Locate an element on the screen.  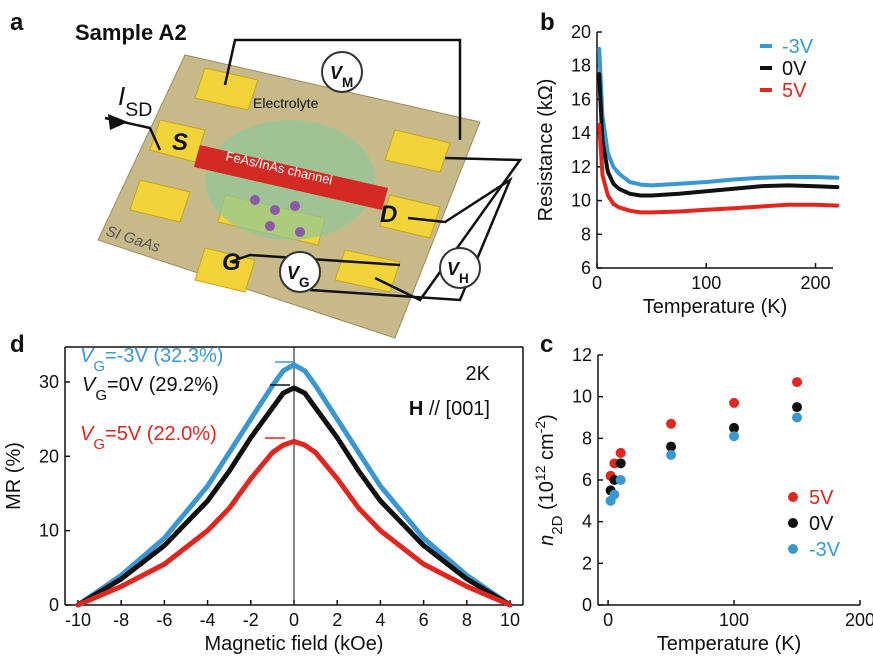
x-tick-label: 8 is located at coordinates (467, 620).